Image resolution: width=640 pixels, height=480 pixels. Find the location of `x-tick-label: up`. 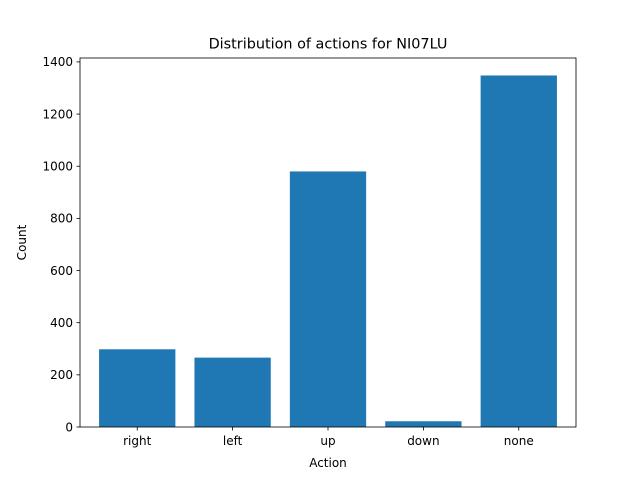

x-tick-label: up is located at coordinates (327, 441).